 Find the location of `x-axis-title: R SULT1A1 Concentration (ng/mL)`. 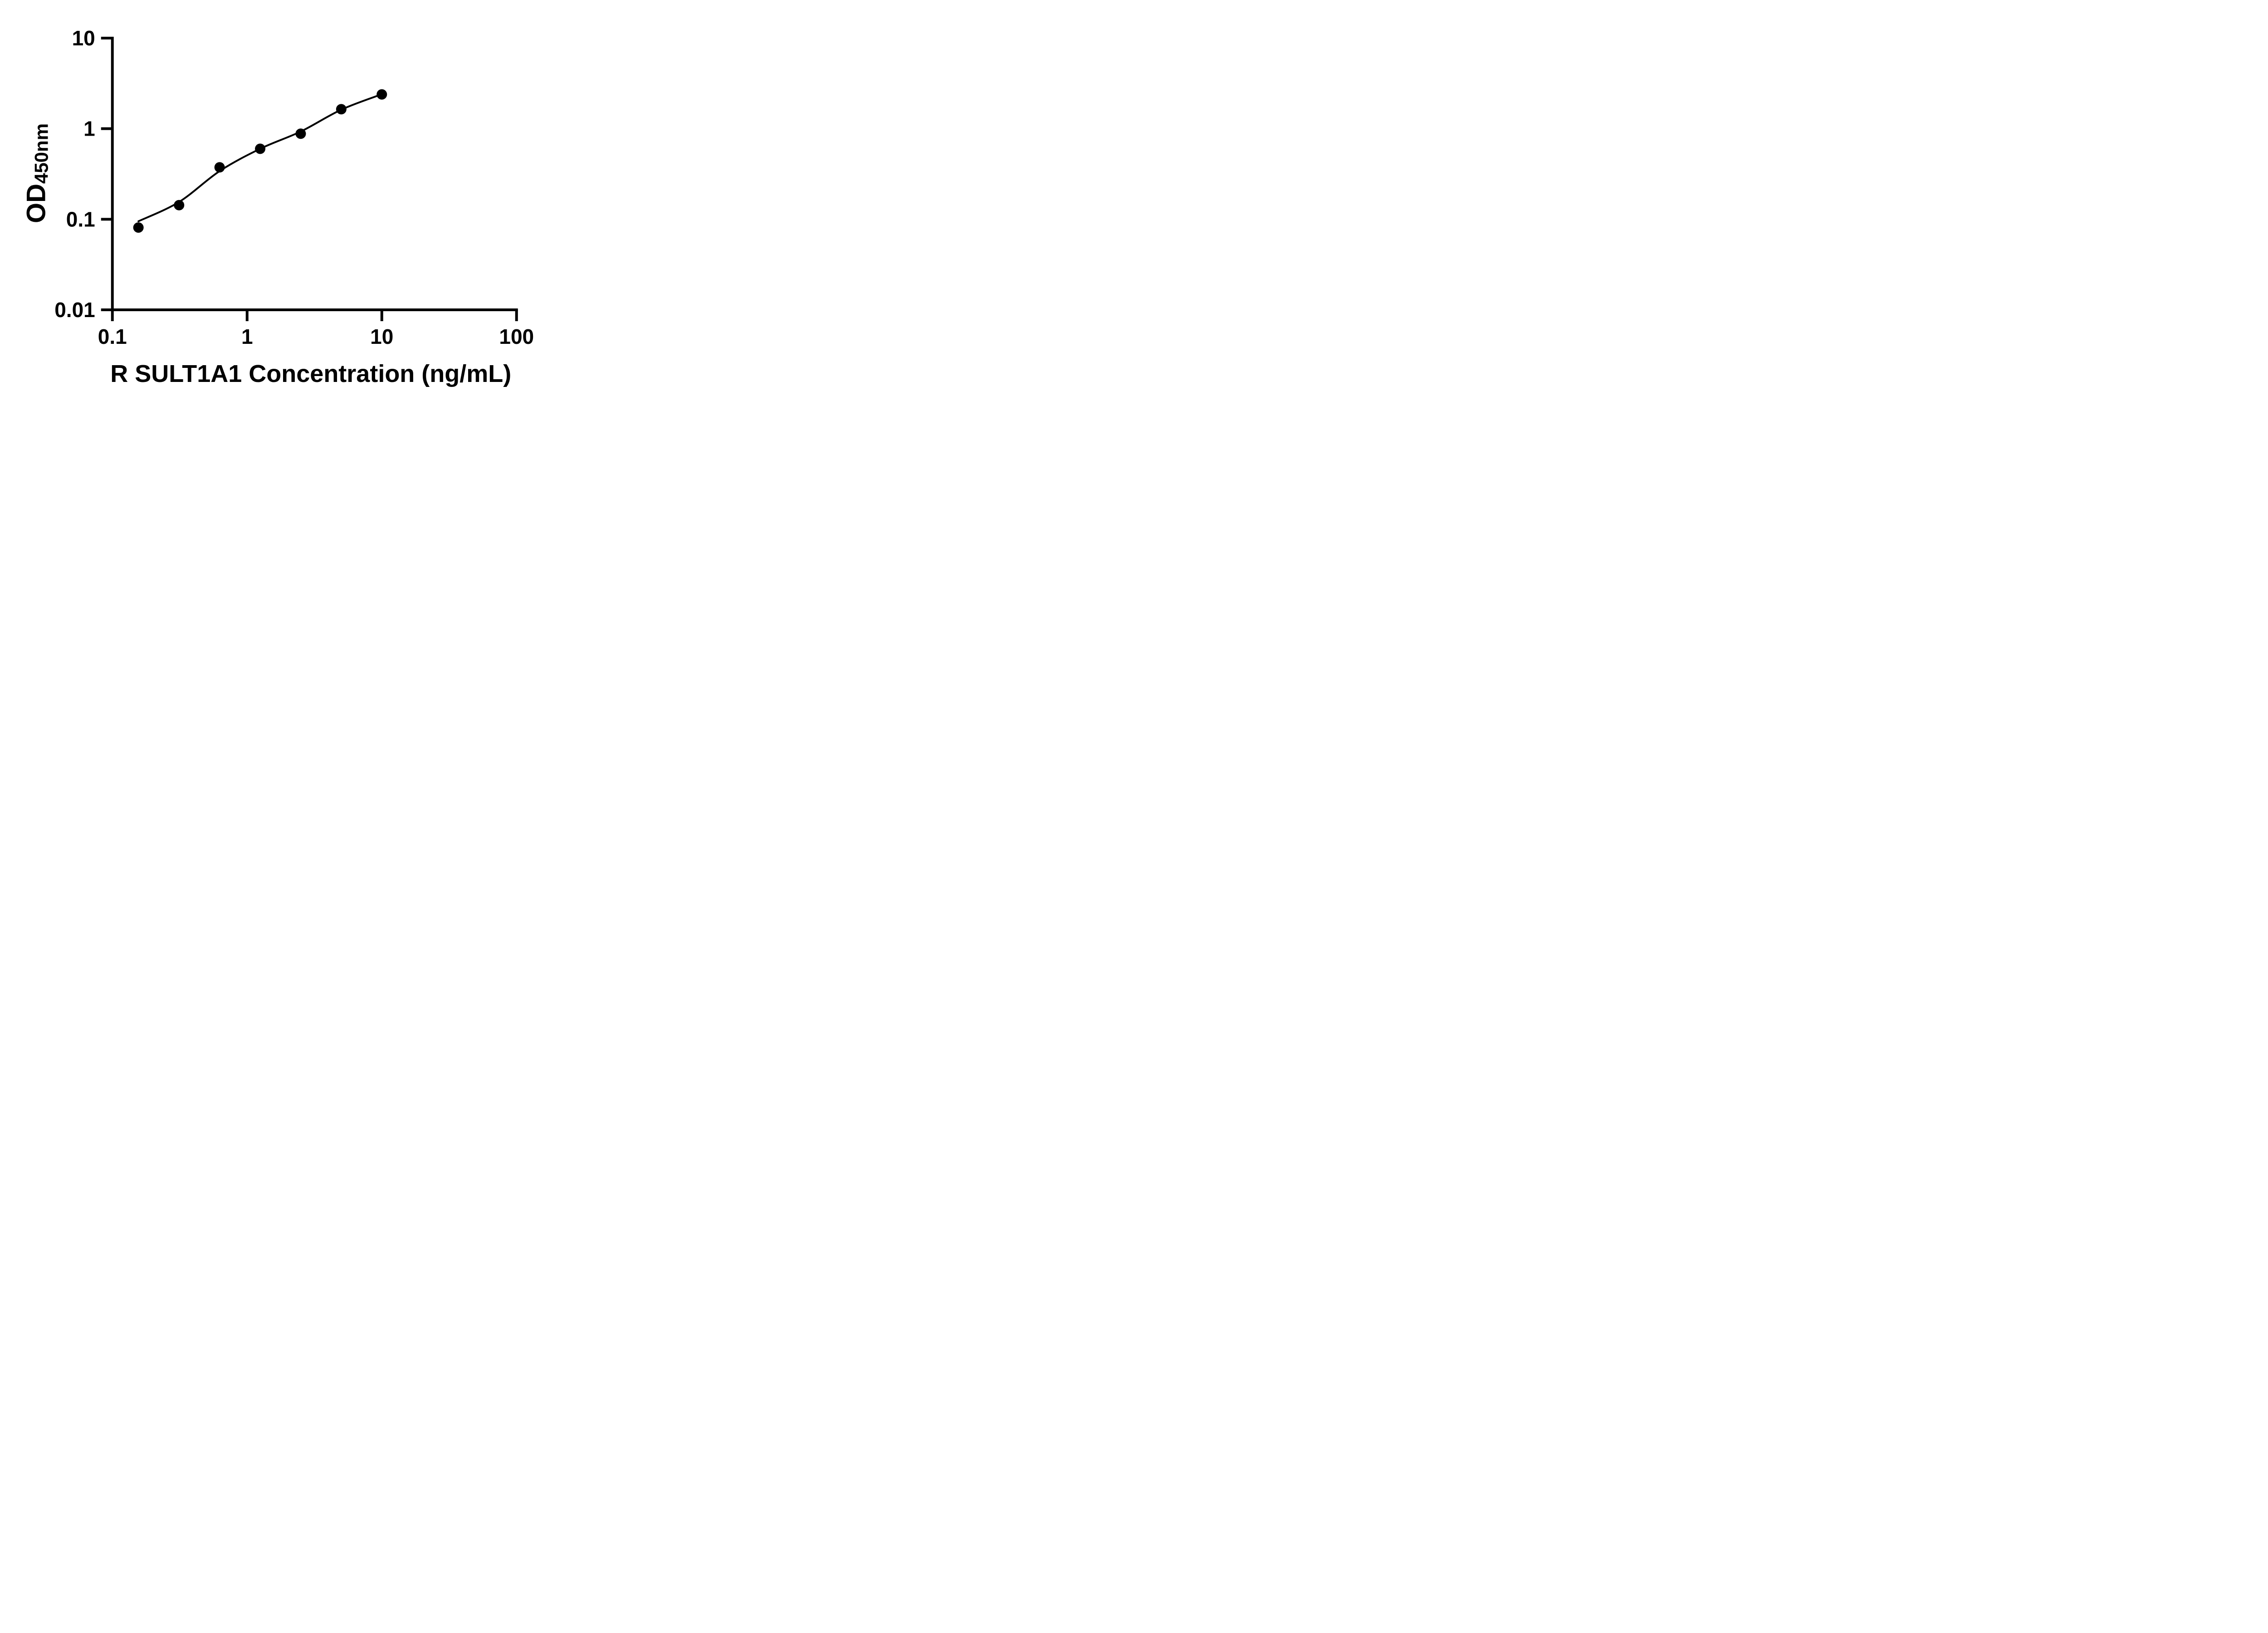

x-axis-title: R SULT1A1 Concentration (ng/mL) is located at coordinates (311, 373).